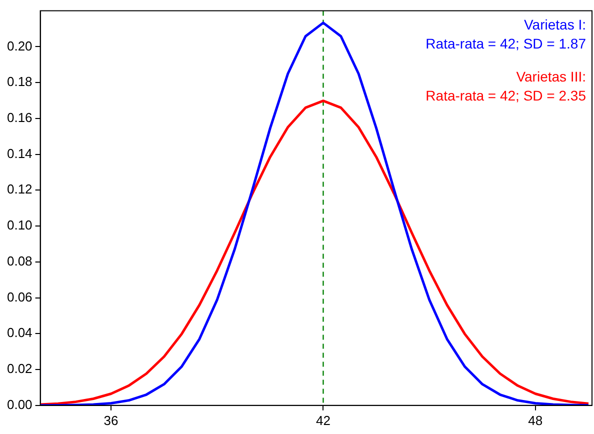 The width and height of the screenshot is (594, 434). I want to click on y-tick-label: 0.00, so click(19, 404).